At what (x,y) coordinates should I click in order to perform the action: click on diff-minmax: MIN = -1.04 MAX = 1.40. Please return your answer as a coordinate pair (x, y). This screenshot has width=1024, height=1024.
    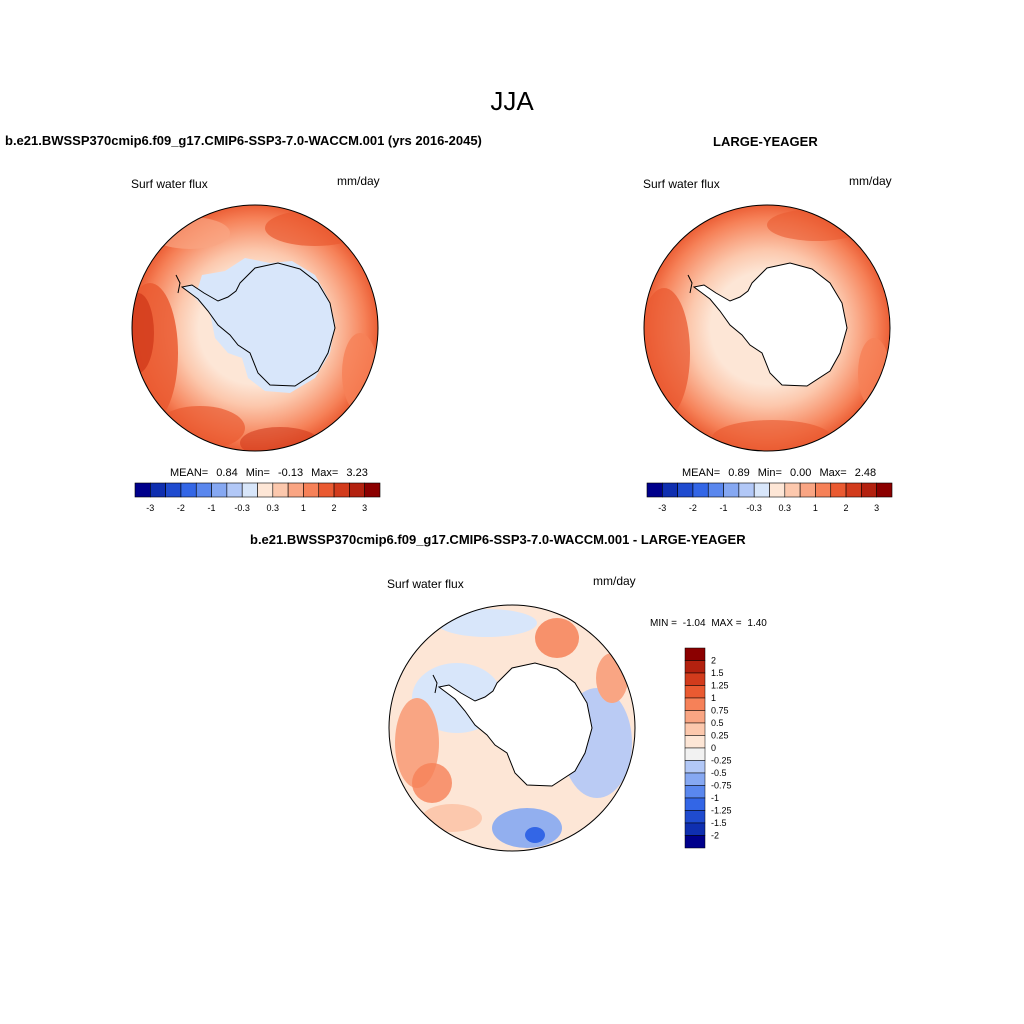
    Looking at the image, I should click on (708, 623).